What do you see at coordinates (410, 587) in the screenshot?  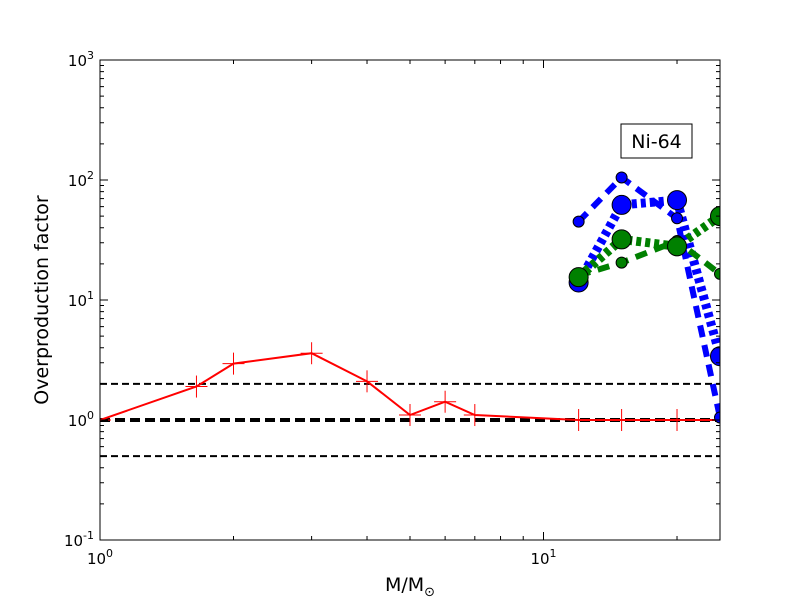 I see `x-axis-label: M/M⊙` at bounding box center [410, 587].